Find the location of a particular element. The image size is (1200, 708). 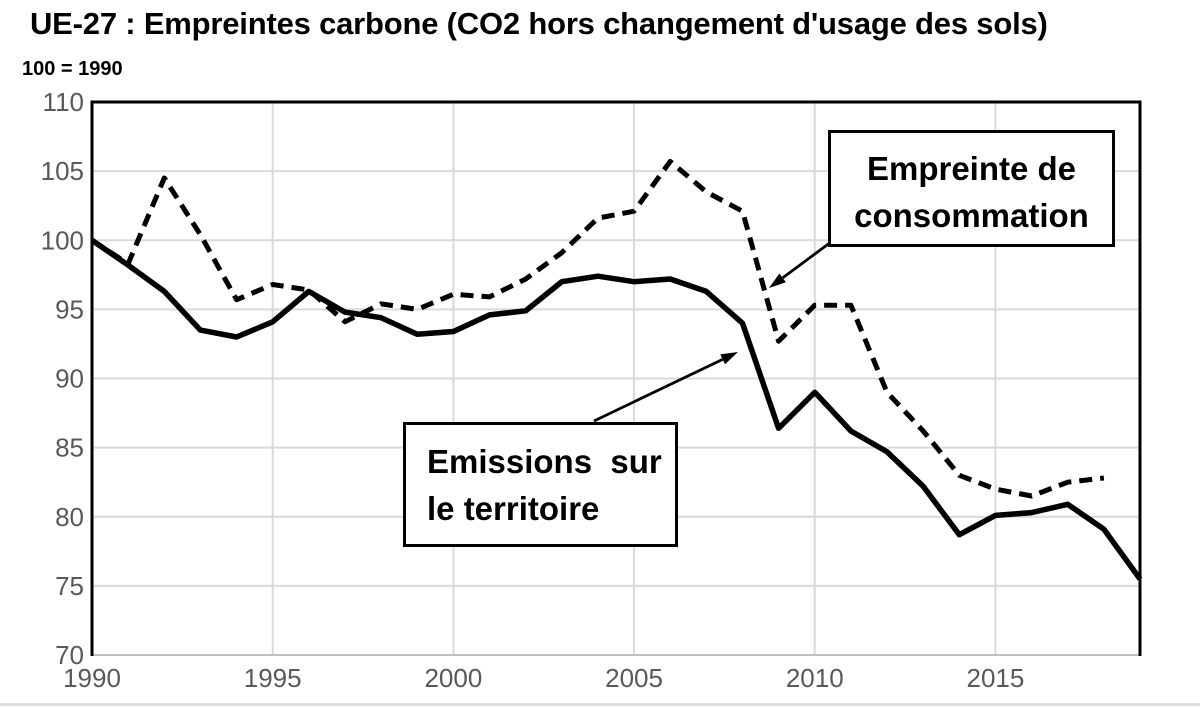

arrow-consommation-shaft is located at coordinates (806, 259).